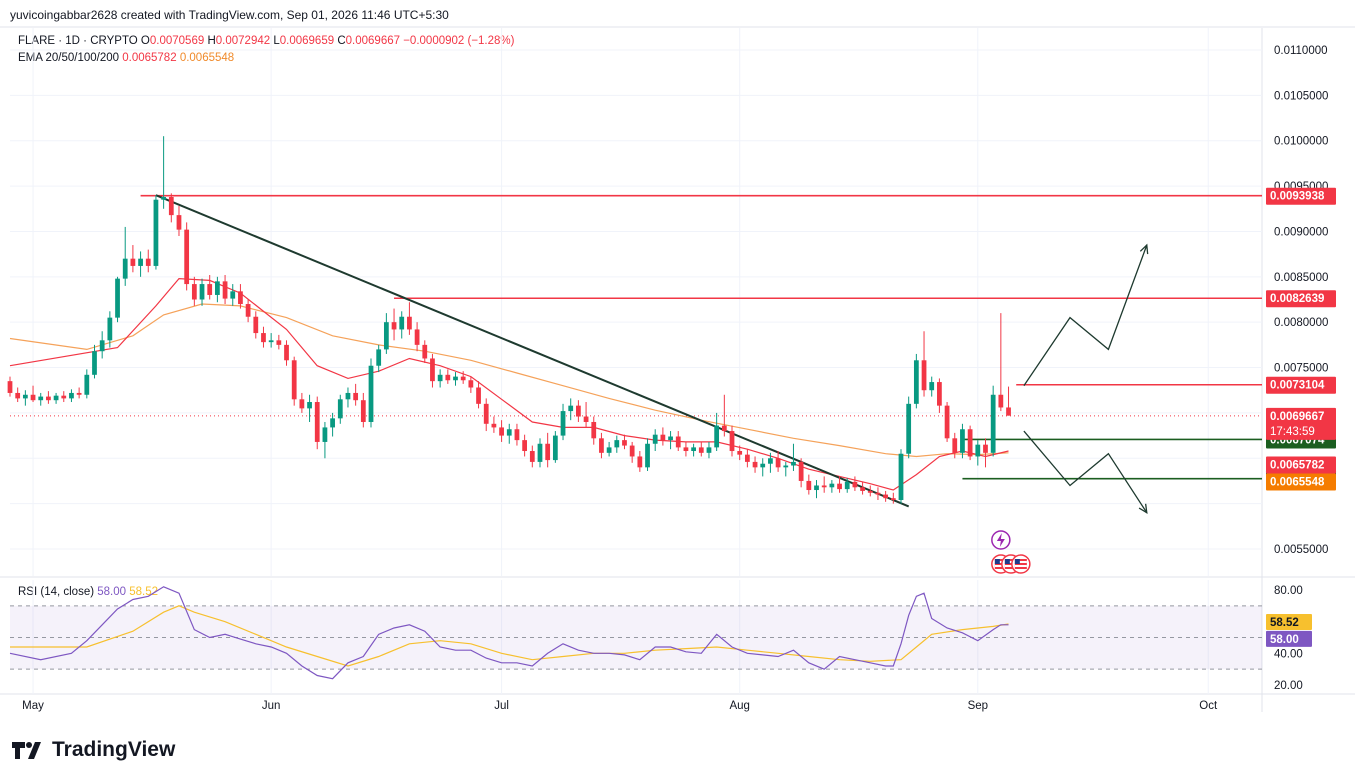 The image size is (1355, 779). What do you see at coordinates (373, 41) in the screenshot?
I see `close-value: 0.0069667` at bounding box center [373, 41].